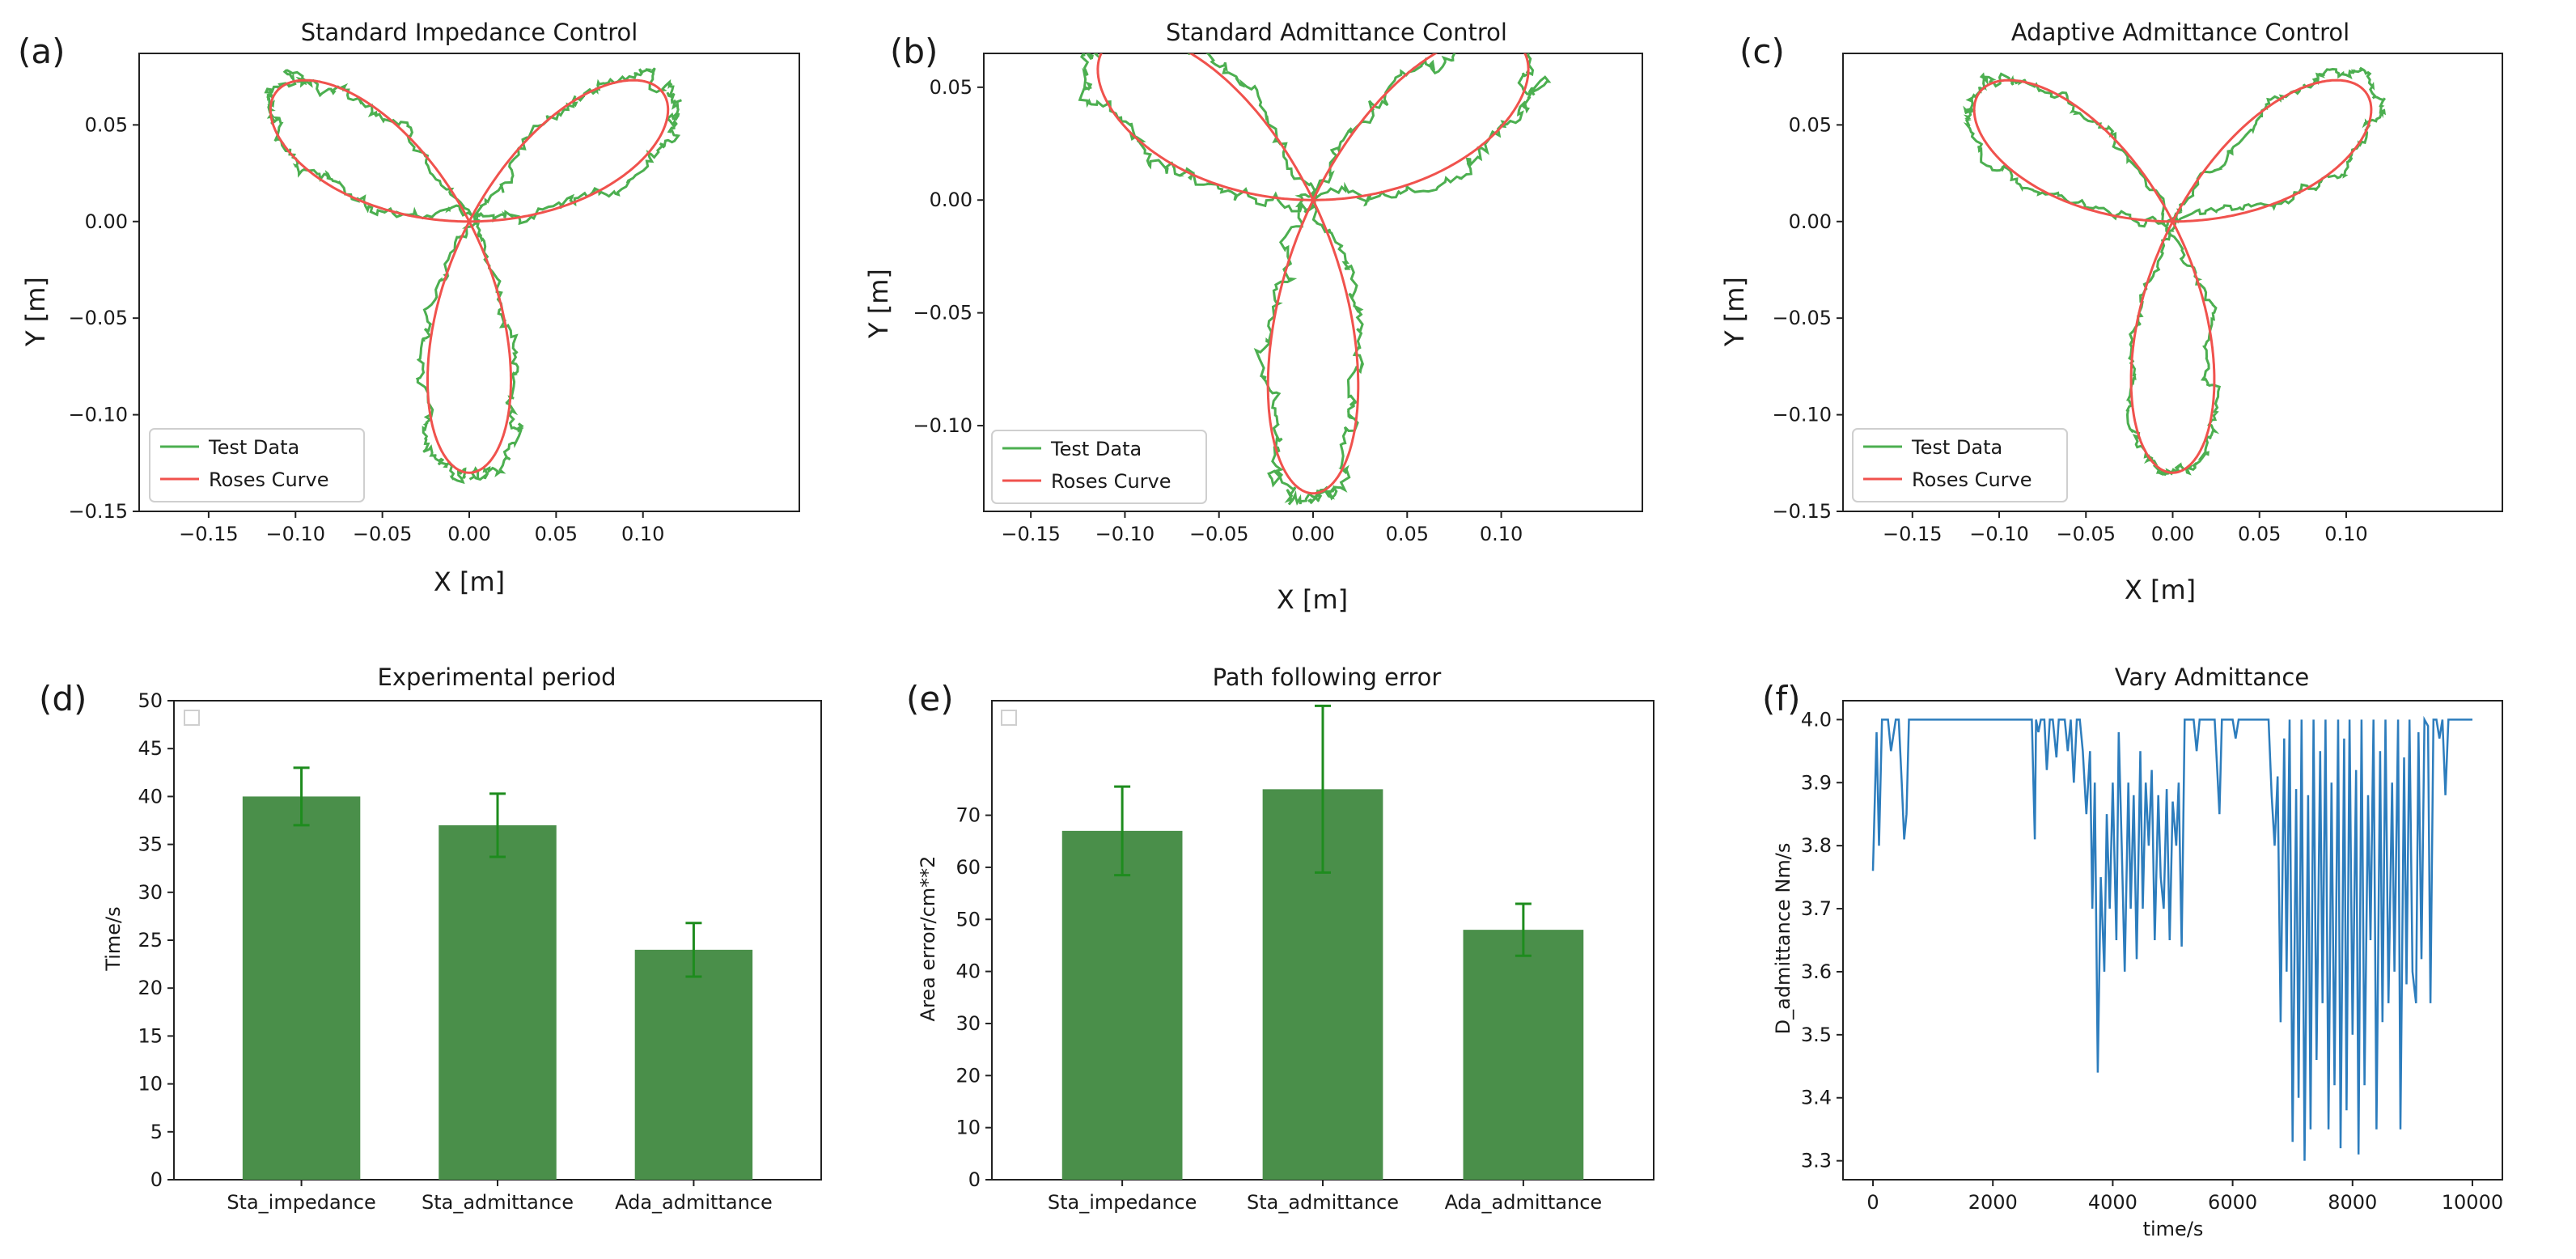  Describe the element at coordinates (156, 940) in the screenshot. I see `y-ticks-d: 0 5 10 15 20 25 30 35 40 45 50` at that location.